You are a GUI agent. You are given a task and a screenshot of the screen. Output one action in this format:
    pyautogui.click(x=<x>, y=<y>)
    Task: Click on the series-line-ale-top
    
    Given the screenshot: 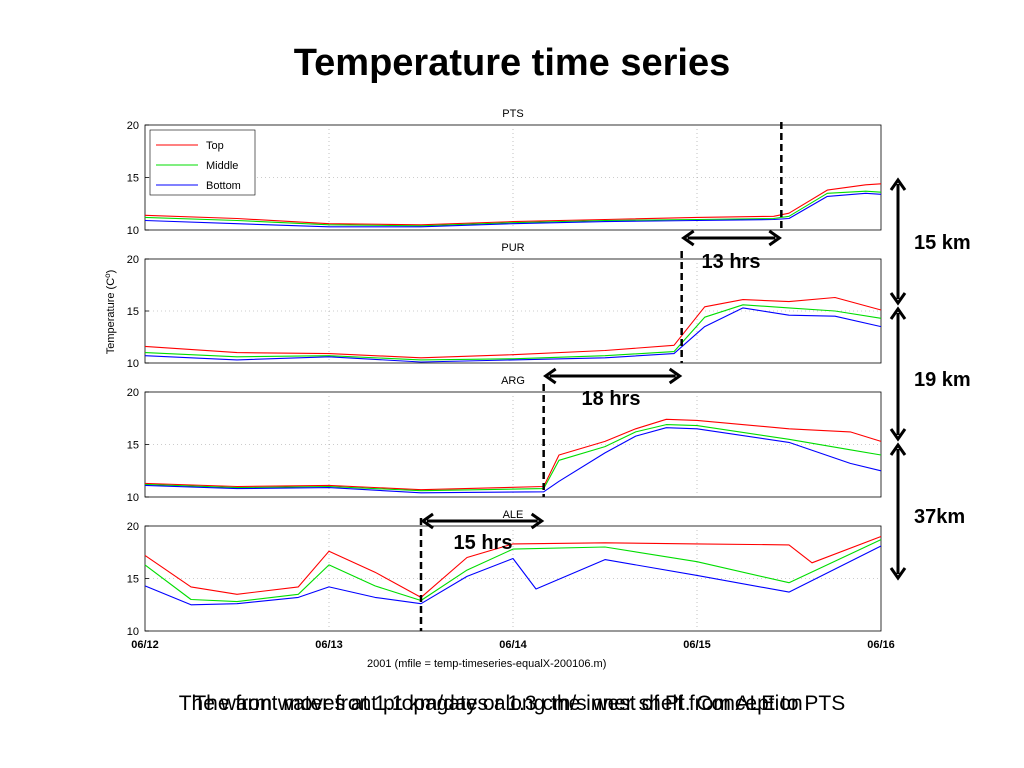 What is the action you would take?
    pyautogui.click(x=513, y=566)
    